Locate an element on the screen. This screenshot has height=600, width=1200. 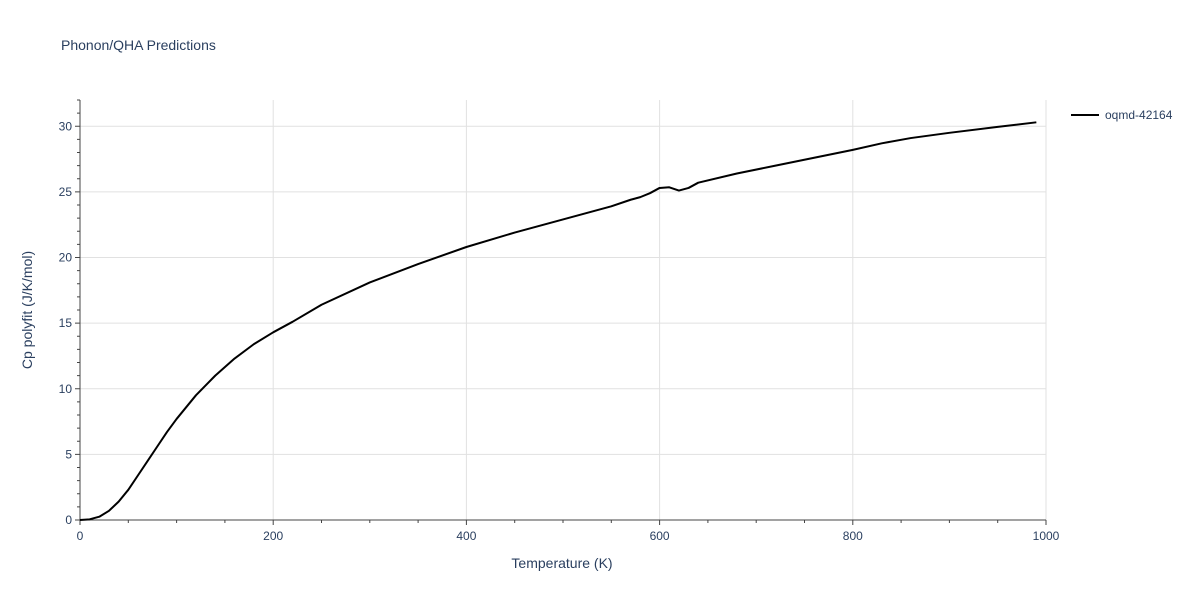
x-axis-title: Temperature (K) is located at coordinates (561, 563).